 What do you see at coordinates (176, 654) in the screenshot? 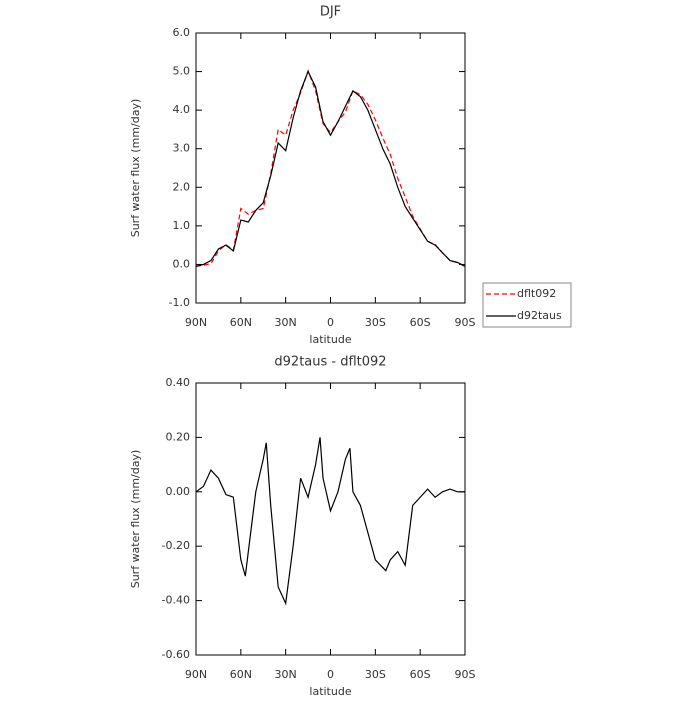
I see `y-tick-label: -0.60` at bounding box center [176, 654].